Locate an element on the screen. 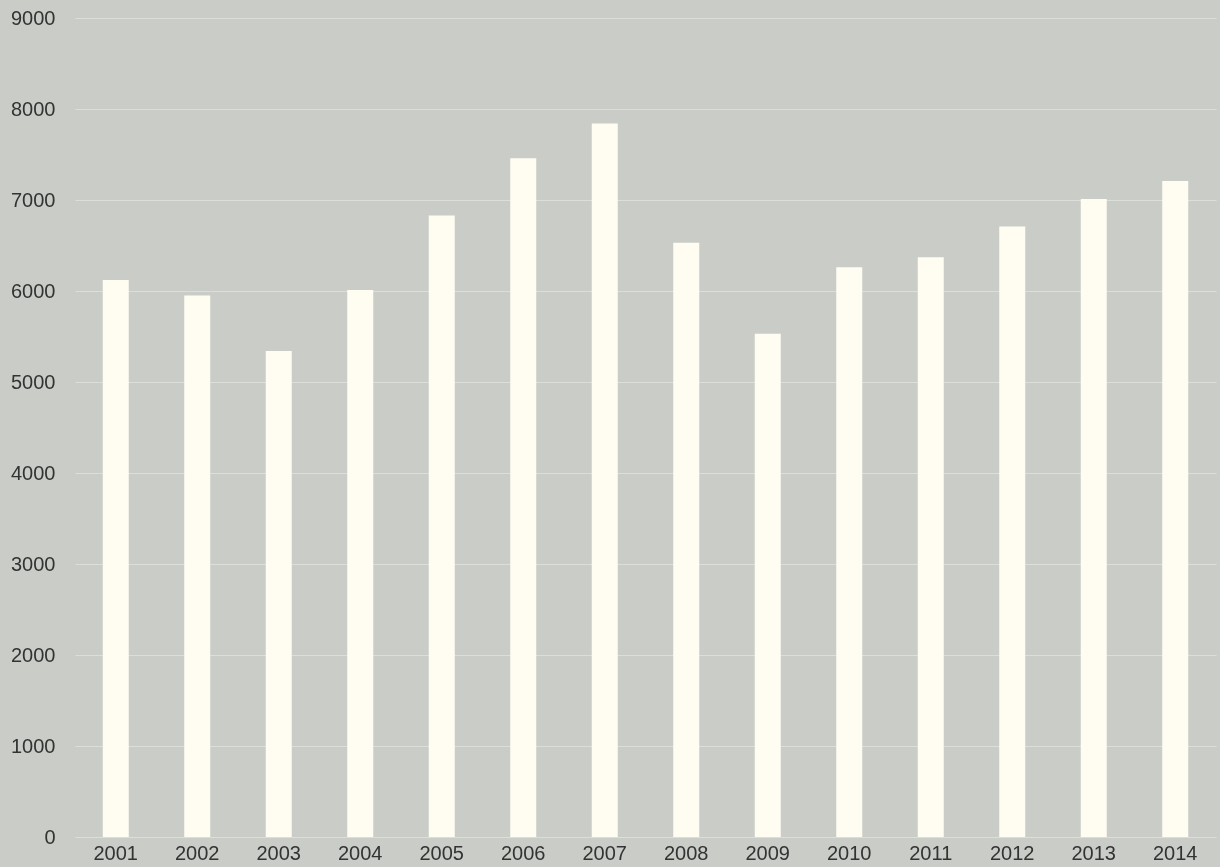  x-tick-label: 2004 is located at coordinates (360, 852).